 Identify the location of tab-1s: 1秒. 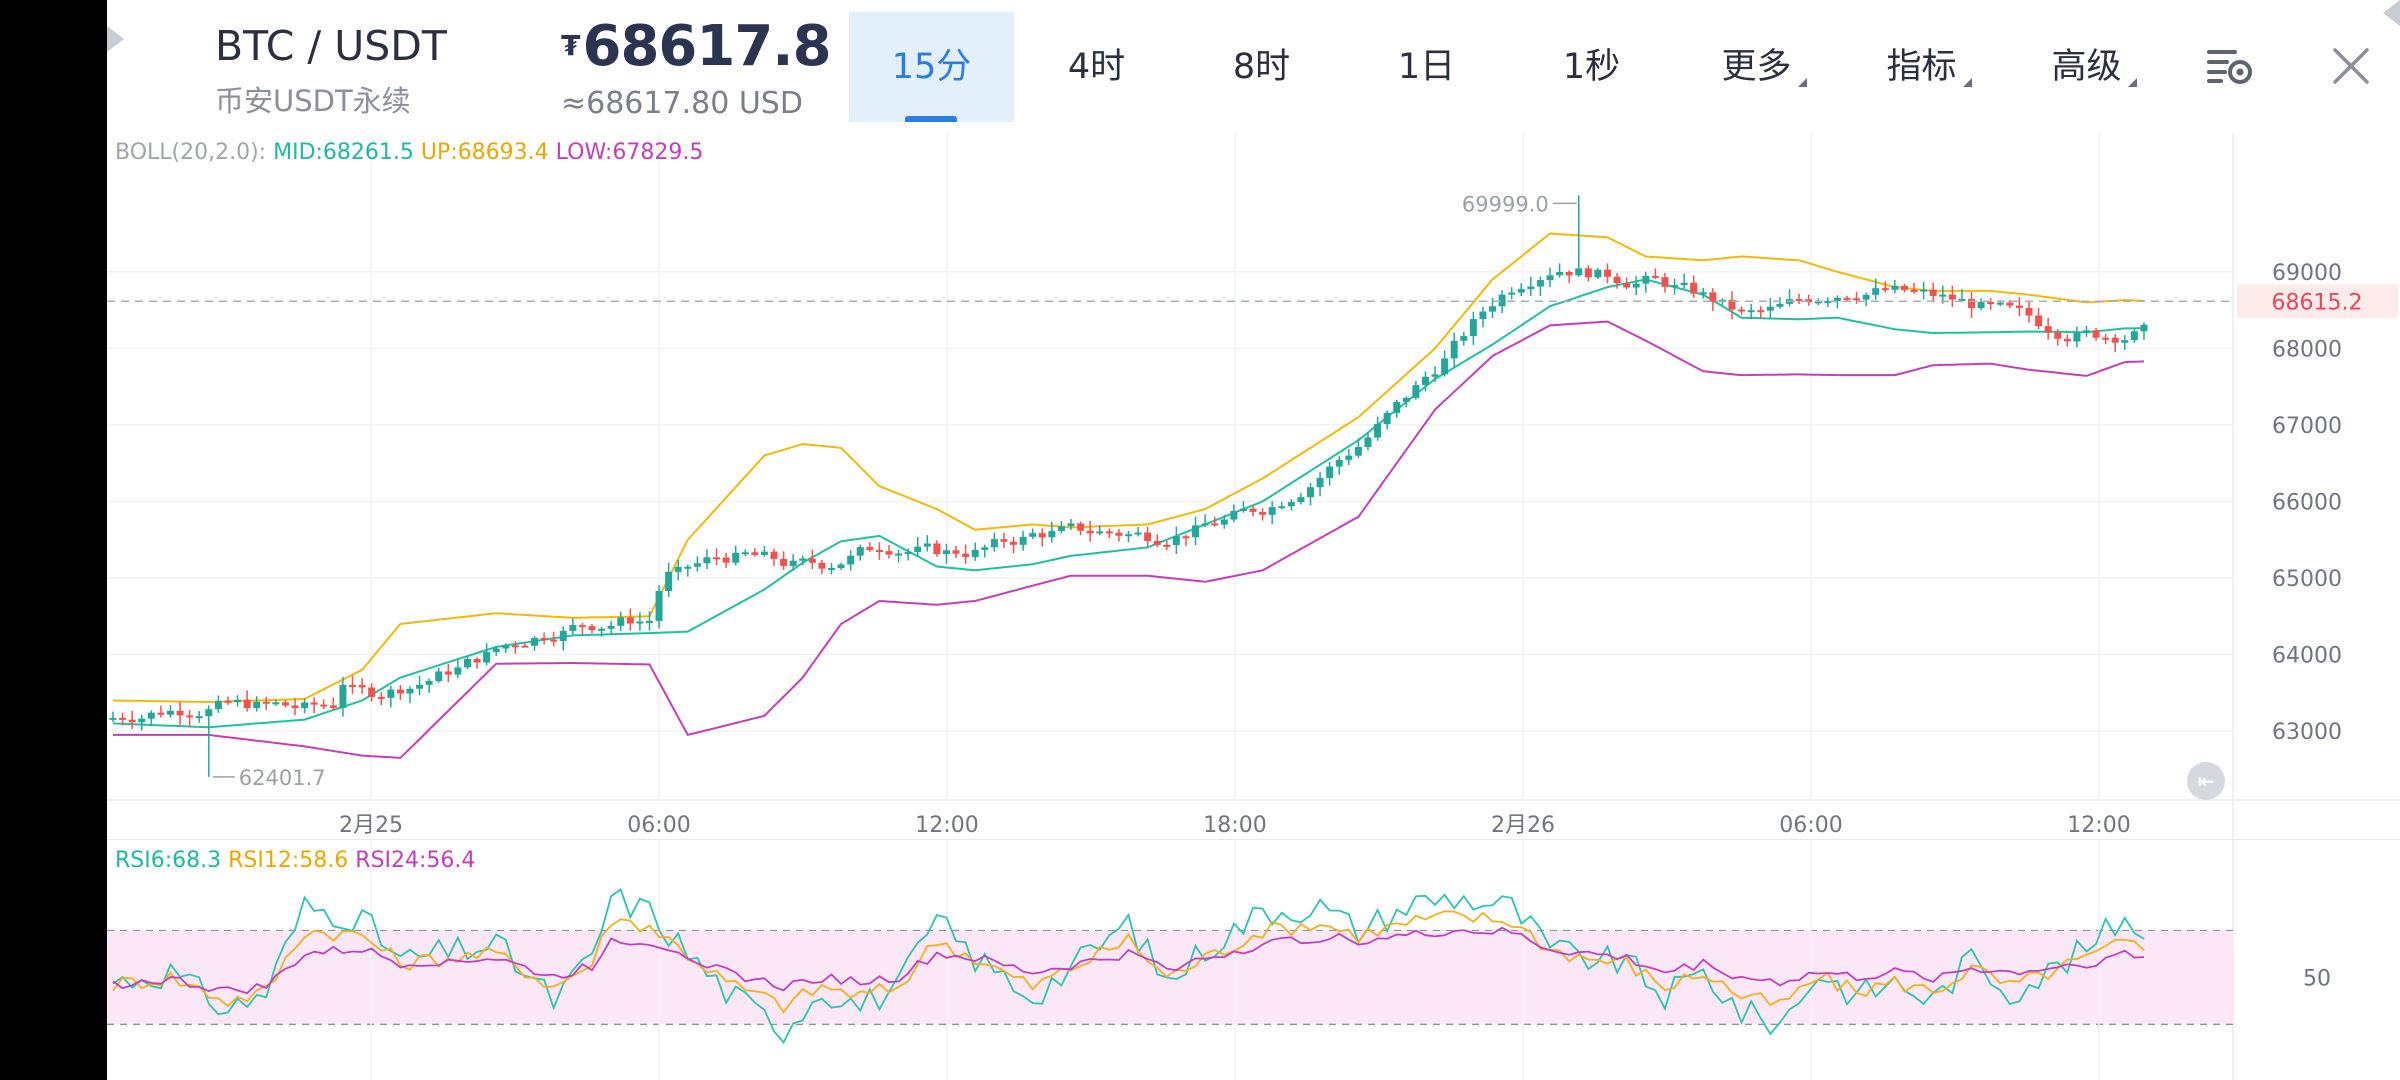
(1591, 67).